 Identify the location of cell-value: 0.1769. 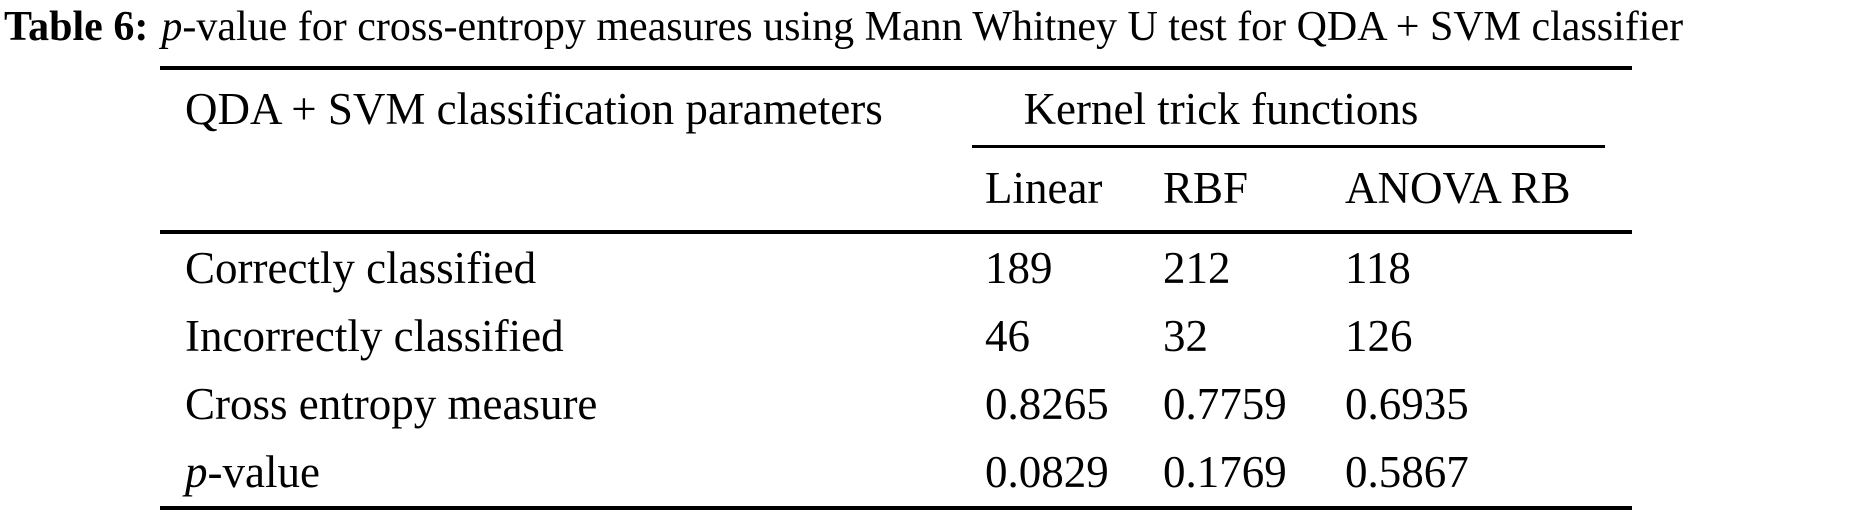
(1225, 472).